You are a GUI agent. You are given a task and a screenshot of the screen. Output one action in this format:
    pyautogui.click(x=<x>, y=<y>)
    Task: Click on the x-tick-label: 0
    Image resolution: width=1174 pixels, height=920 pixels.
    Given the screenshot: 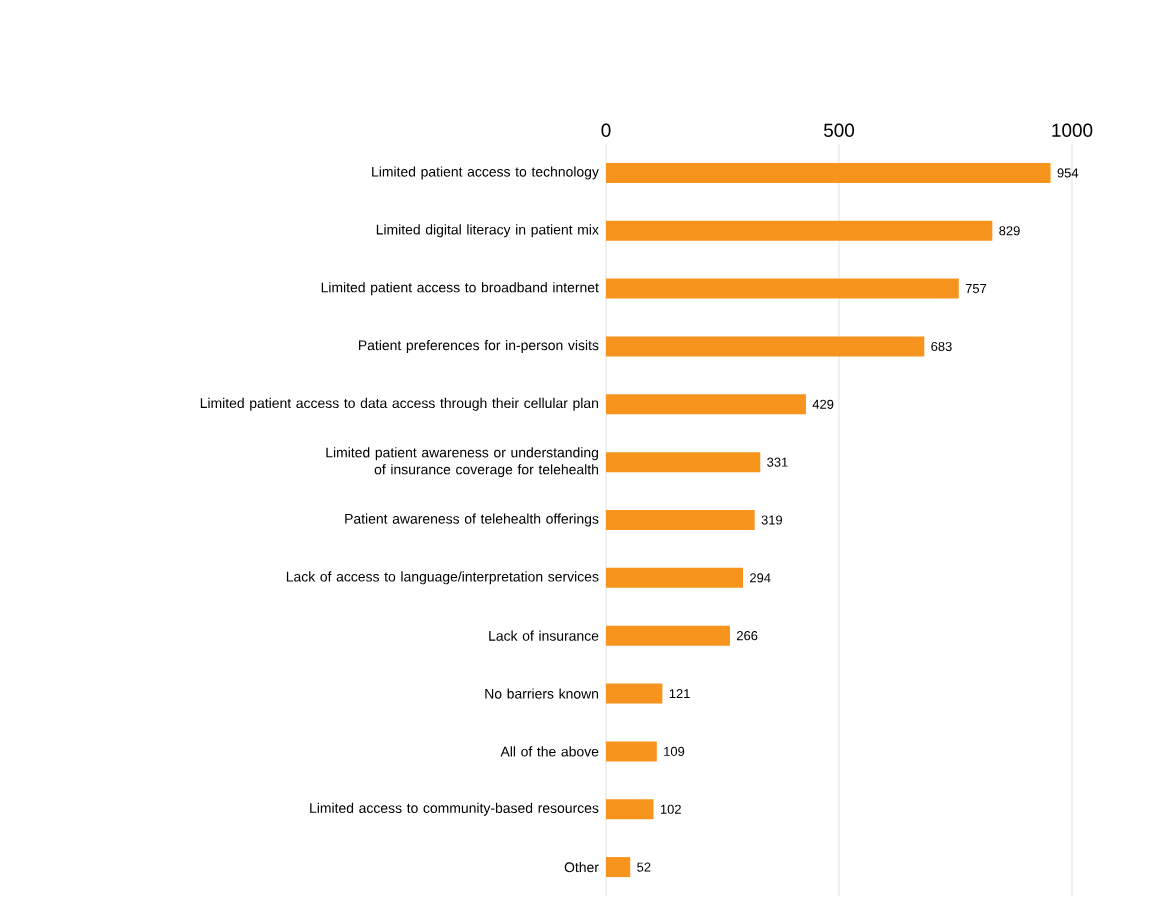 What is the action you would take?
    pyautogui.click(x=606, y=130)
    